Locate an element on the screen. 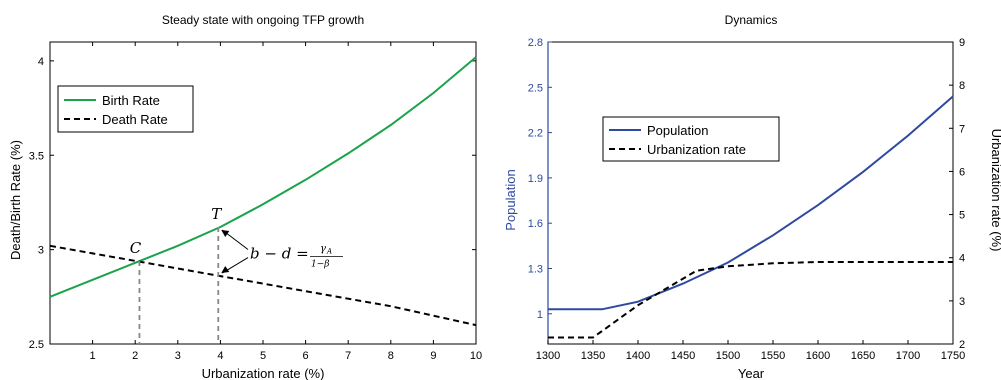 Image resolution: width=1001 pixels, height=380 pixels. annotation-arrowhead-upper is located at coordinates (225, 233).